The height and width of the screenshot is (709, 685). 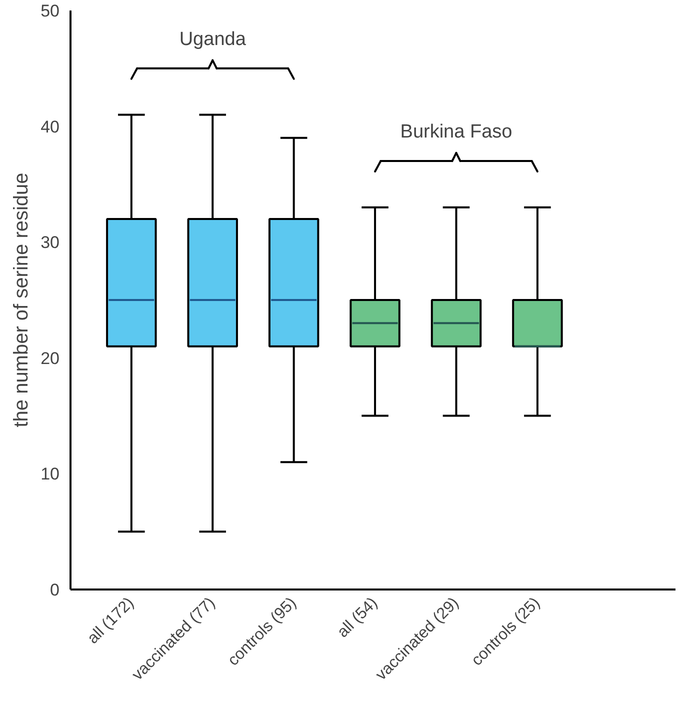 What do you see at coordinates (50, 474) in the screenshot?
I see `y-tick-label: 10` at bounding box center [50, 474].